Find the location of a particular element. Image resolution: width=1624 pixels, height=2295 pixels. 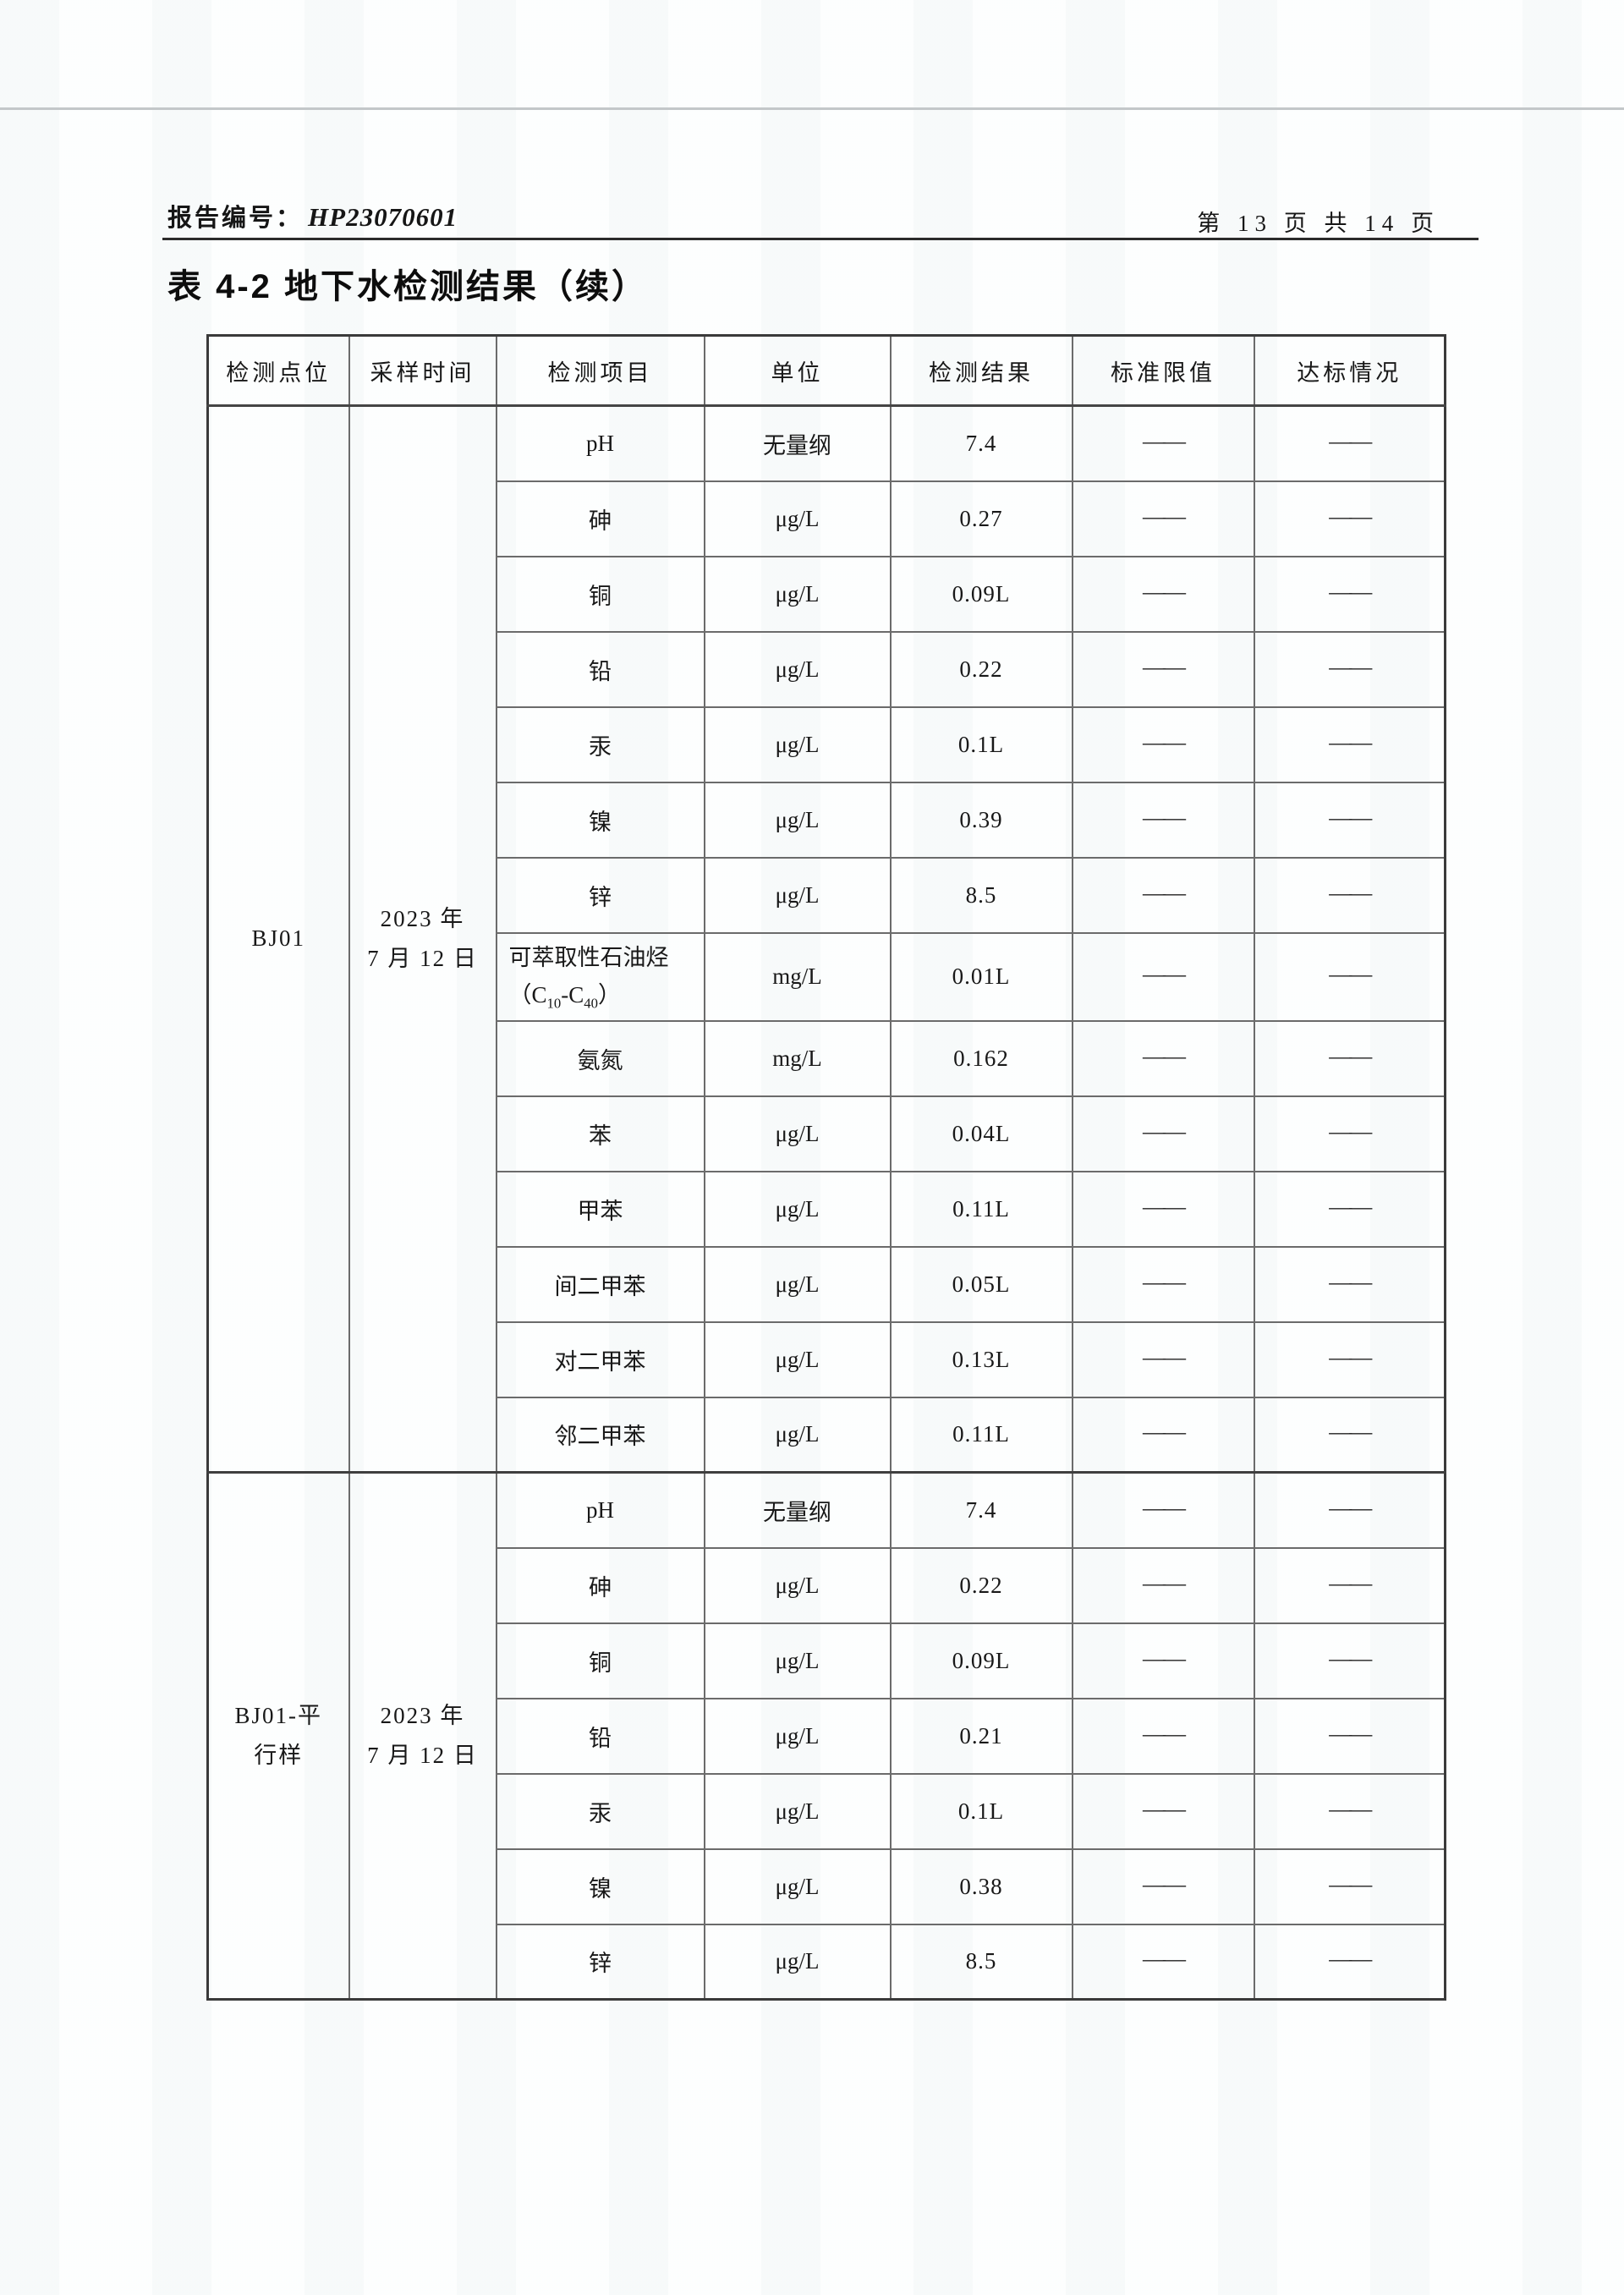

result-cell: 0.01L is located at coordinates (981, 977).